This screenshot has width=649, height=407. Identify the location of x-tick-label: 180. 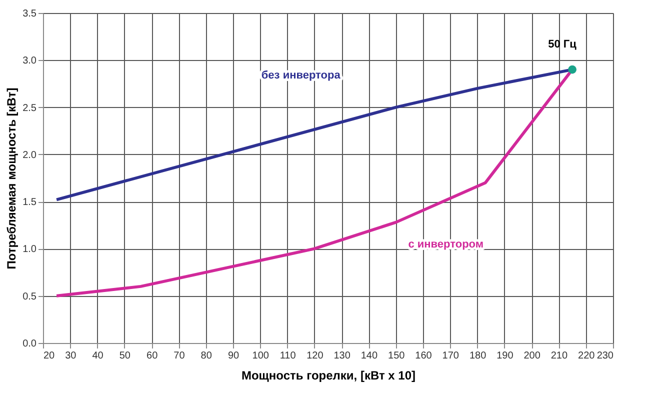
(478, 356).